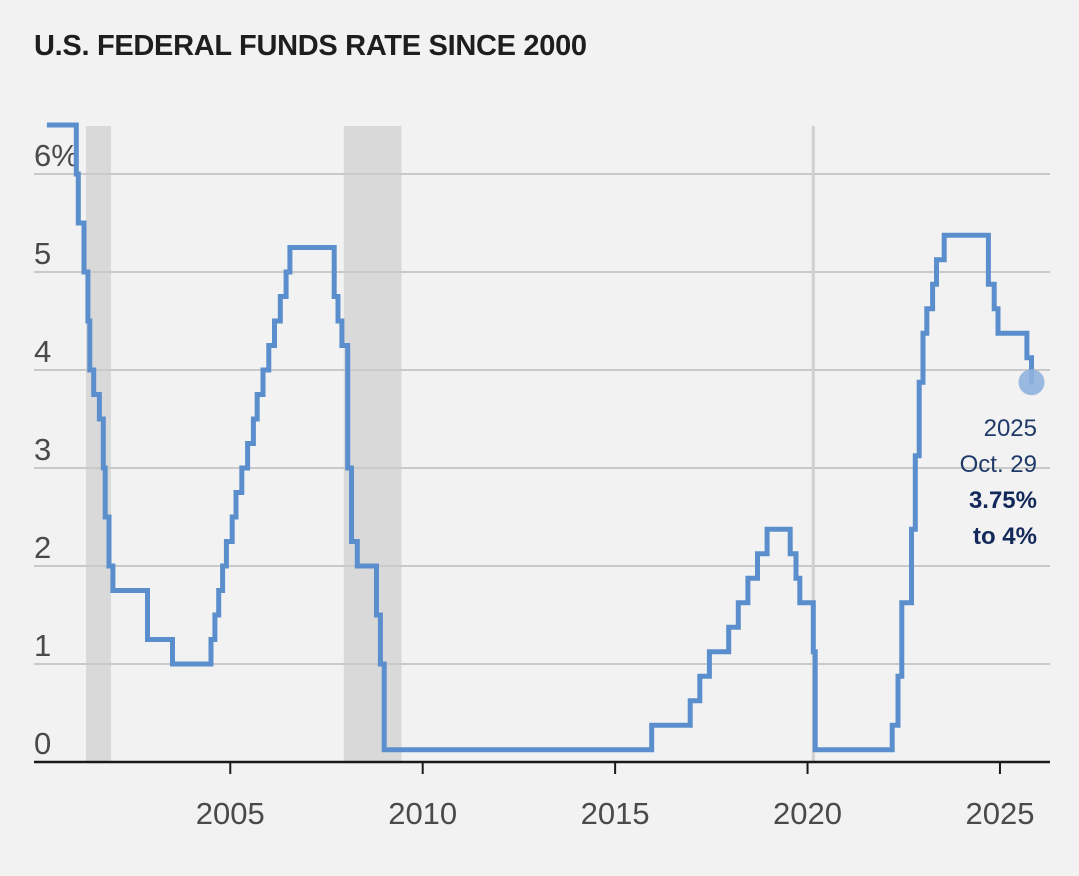 The height and width of the screenshot is (876, 1079). What do you see at coordinates (1010, 428) in the screenshot?
I see `annotation-year: 2025` at bounding box center [1010, 428].